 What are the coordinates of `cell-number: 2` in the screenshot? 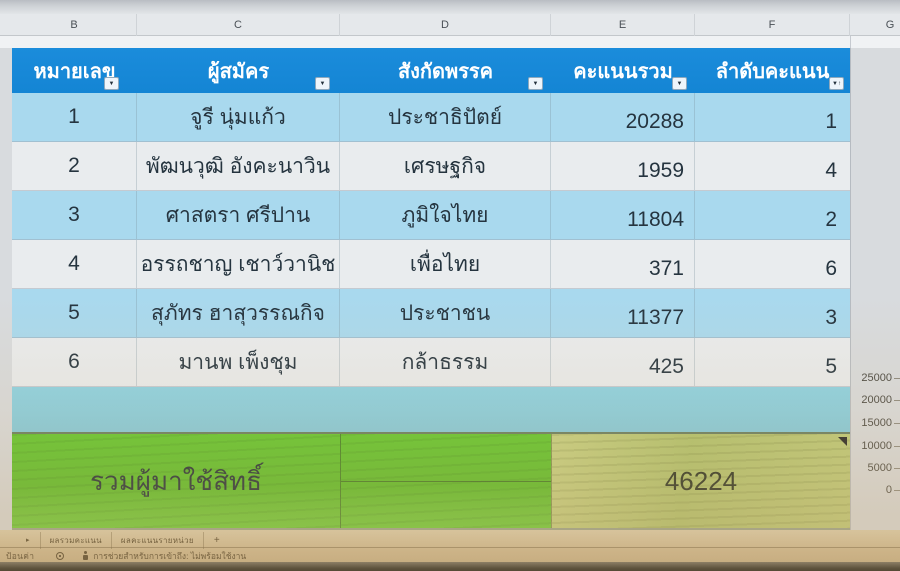 It's located at (74, 166).